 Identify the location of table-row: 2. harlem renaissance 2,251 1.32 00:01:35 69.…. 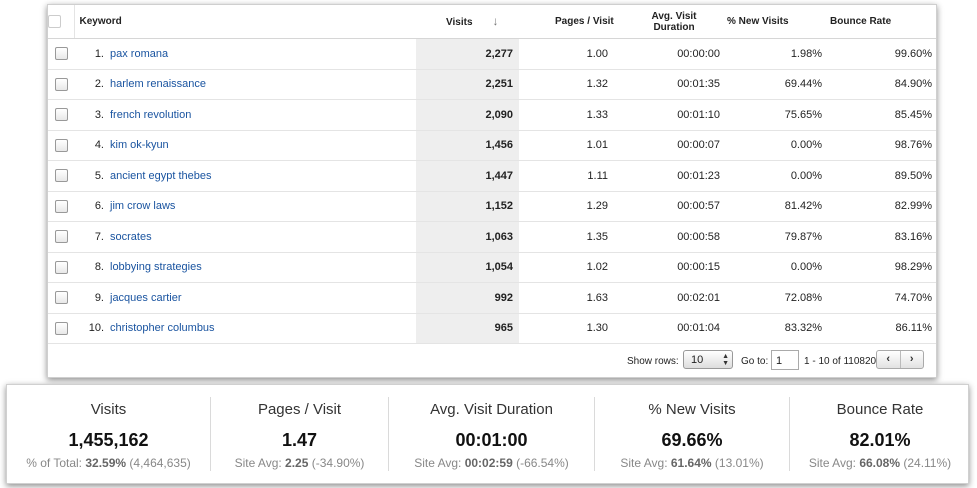
(492, 84).